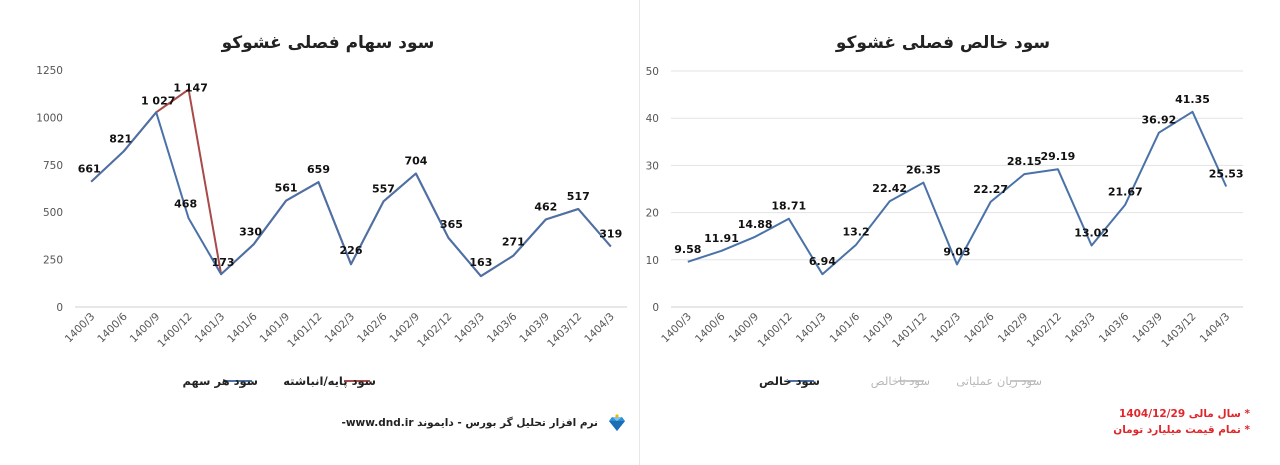 The width and height of the screenshot is (1280, 465). Describe the element at coordinates (53, 166) in the screenshot. I see `y-tick-label: 750` at that location.